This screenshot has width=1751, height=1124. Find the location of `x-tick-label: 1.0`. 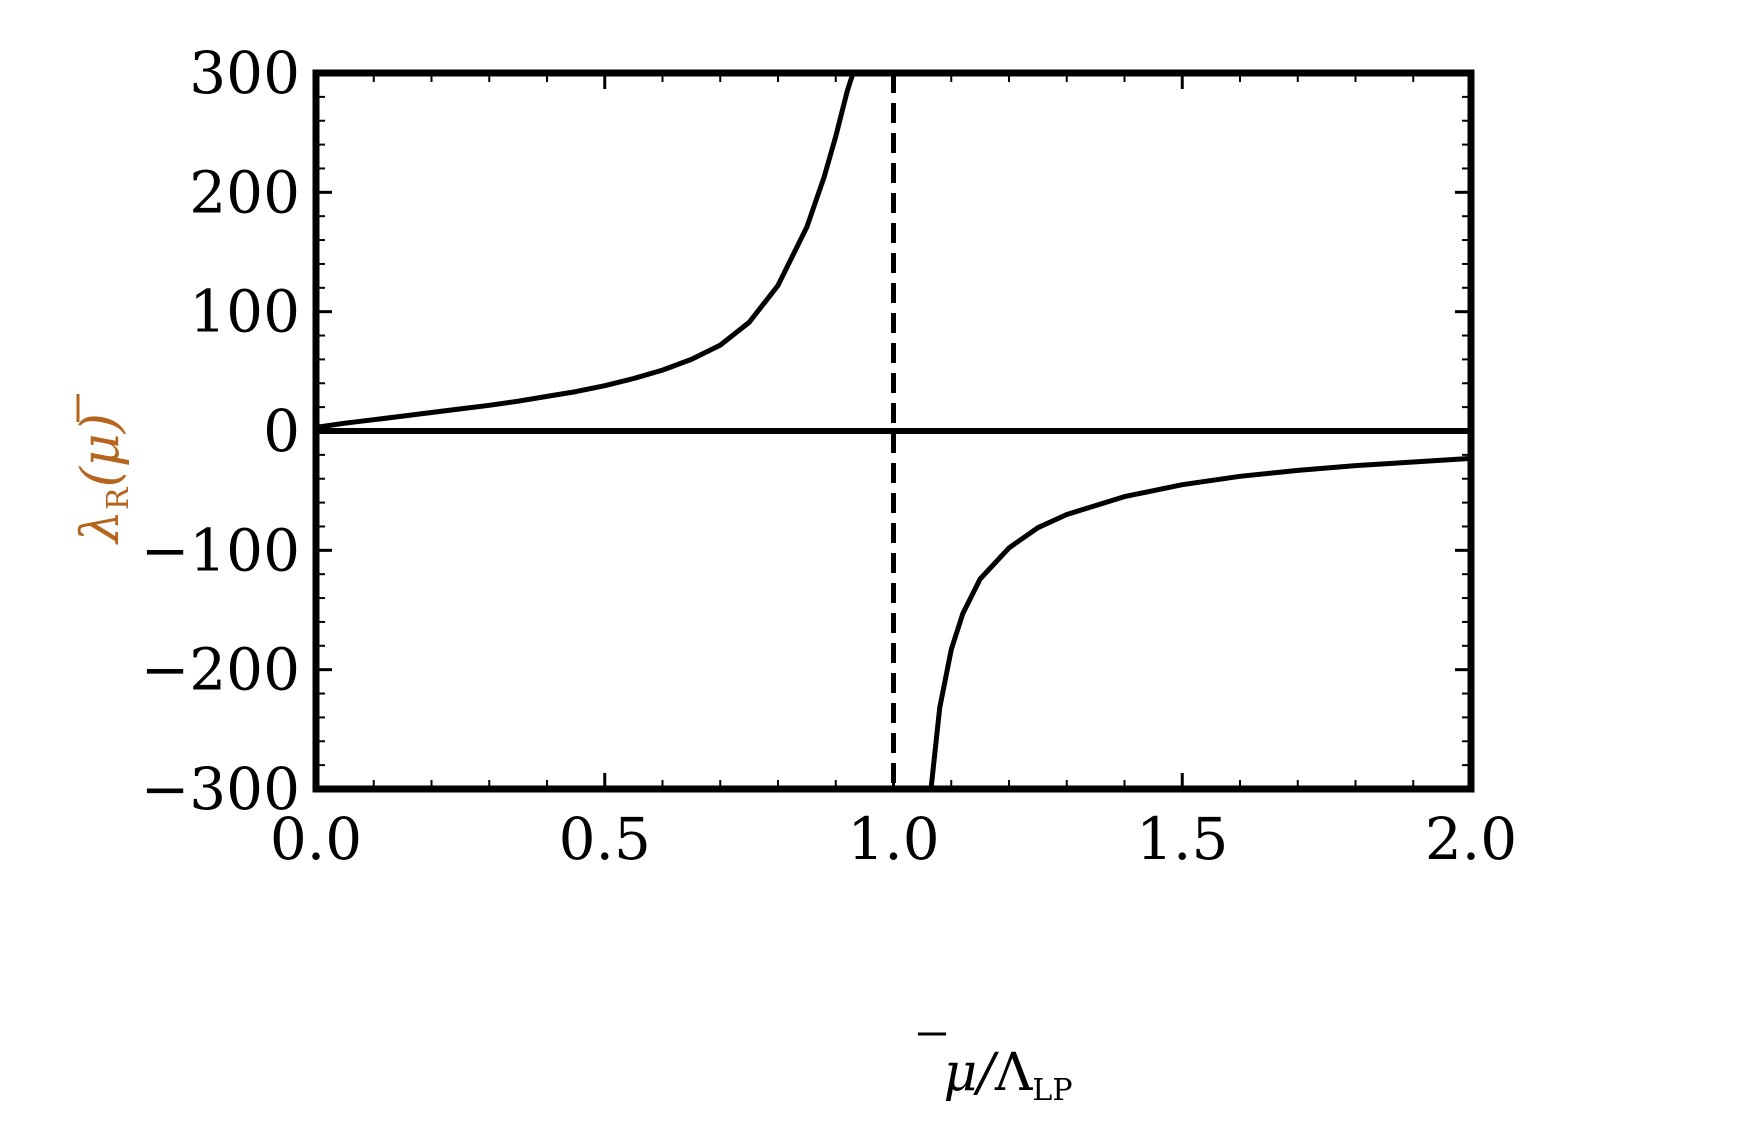

x-tick-label: 1.0 is located at coordinates (893, 839).